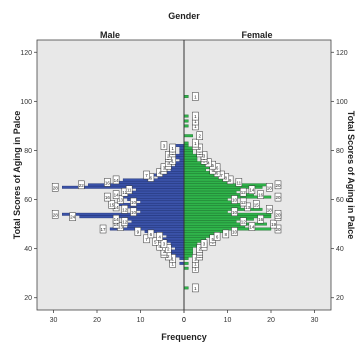  What do you see at coordinates (112, 204) in the screenshot?
I see `svg-text: 15` at bounding box center [112, 204].